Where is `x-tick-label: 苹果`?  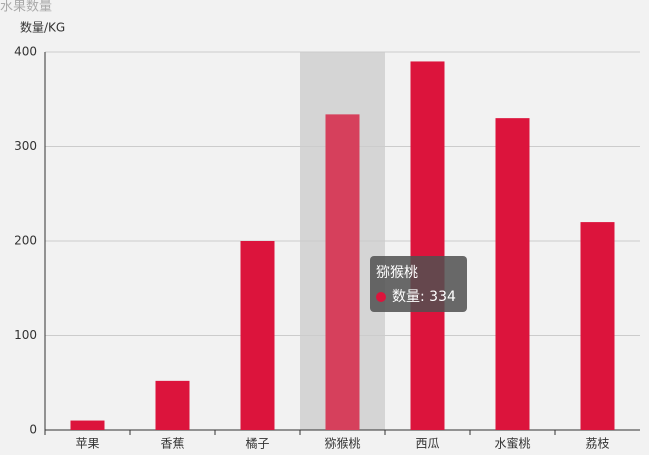 x-tick-label: 苹果 is located at coordinates (87, 444).